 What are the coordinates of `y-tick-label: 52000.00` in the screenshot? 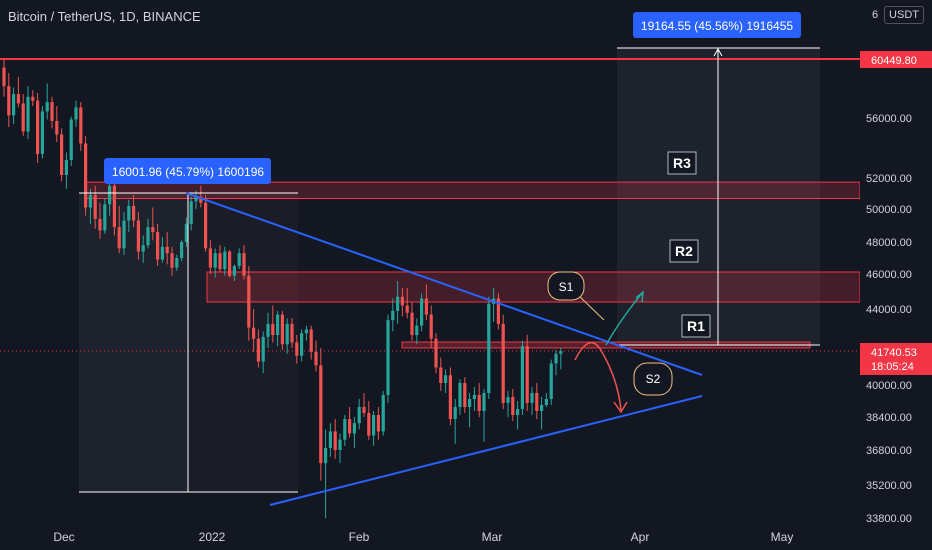 It's located at (889, 179).